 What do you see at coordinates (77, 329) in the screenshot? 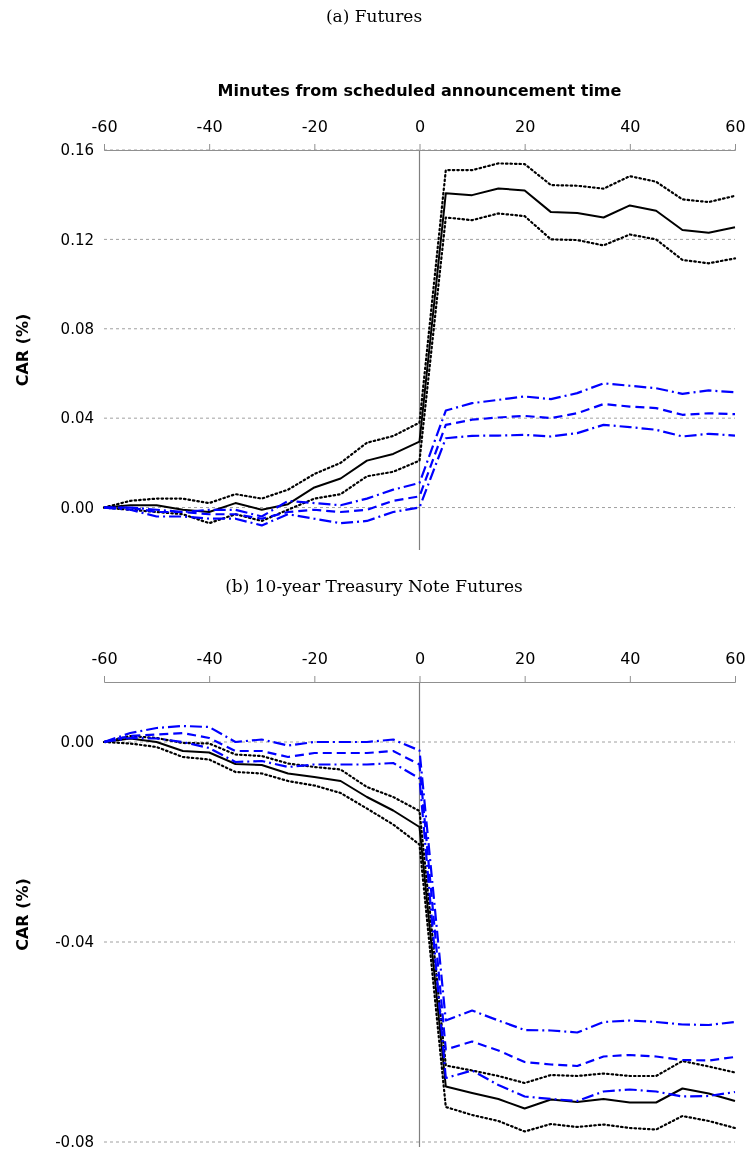
I see `y-tick-label: 0.08` at bounding box center [77, 329].